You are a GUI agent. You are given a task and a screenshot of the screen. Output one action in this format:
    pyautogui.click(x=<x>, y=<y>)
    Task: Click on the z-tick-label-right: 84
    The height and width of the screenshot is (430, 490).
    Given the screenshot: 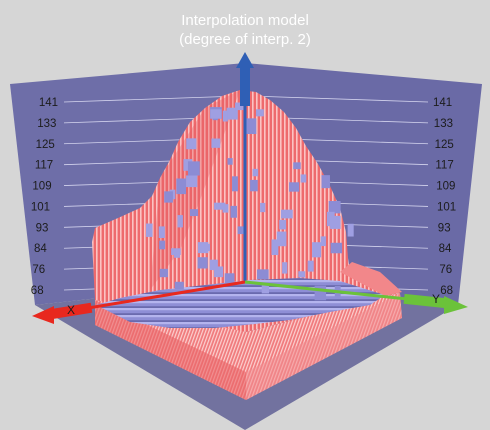 What is the action you would take?
    pyautogui.click(x=445, y=249)
    